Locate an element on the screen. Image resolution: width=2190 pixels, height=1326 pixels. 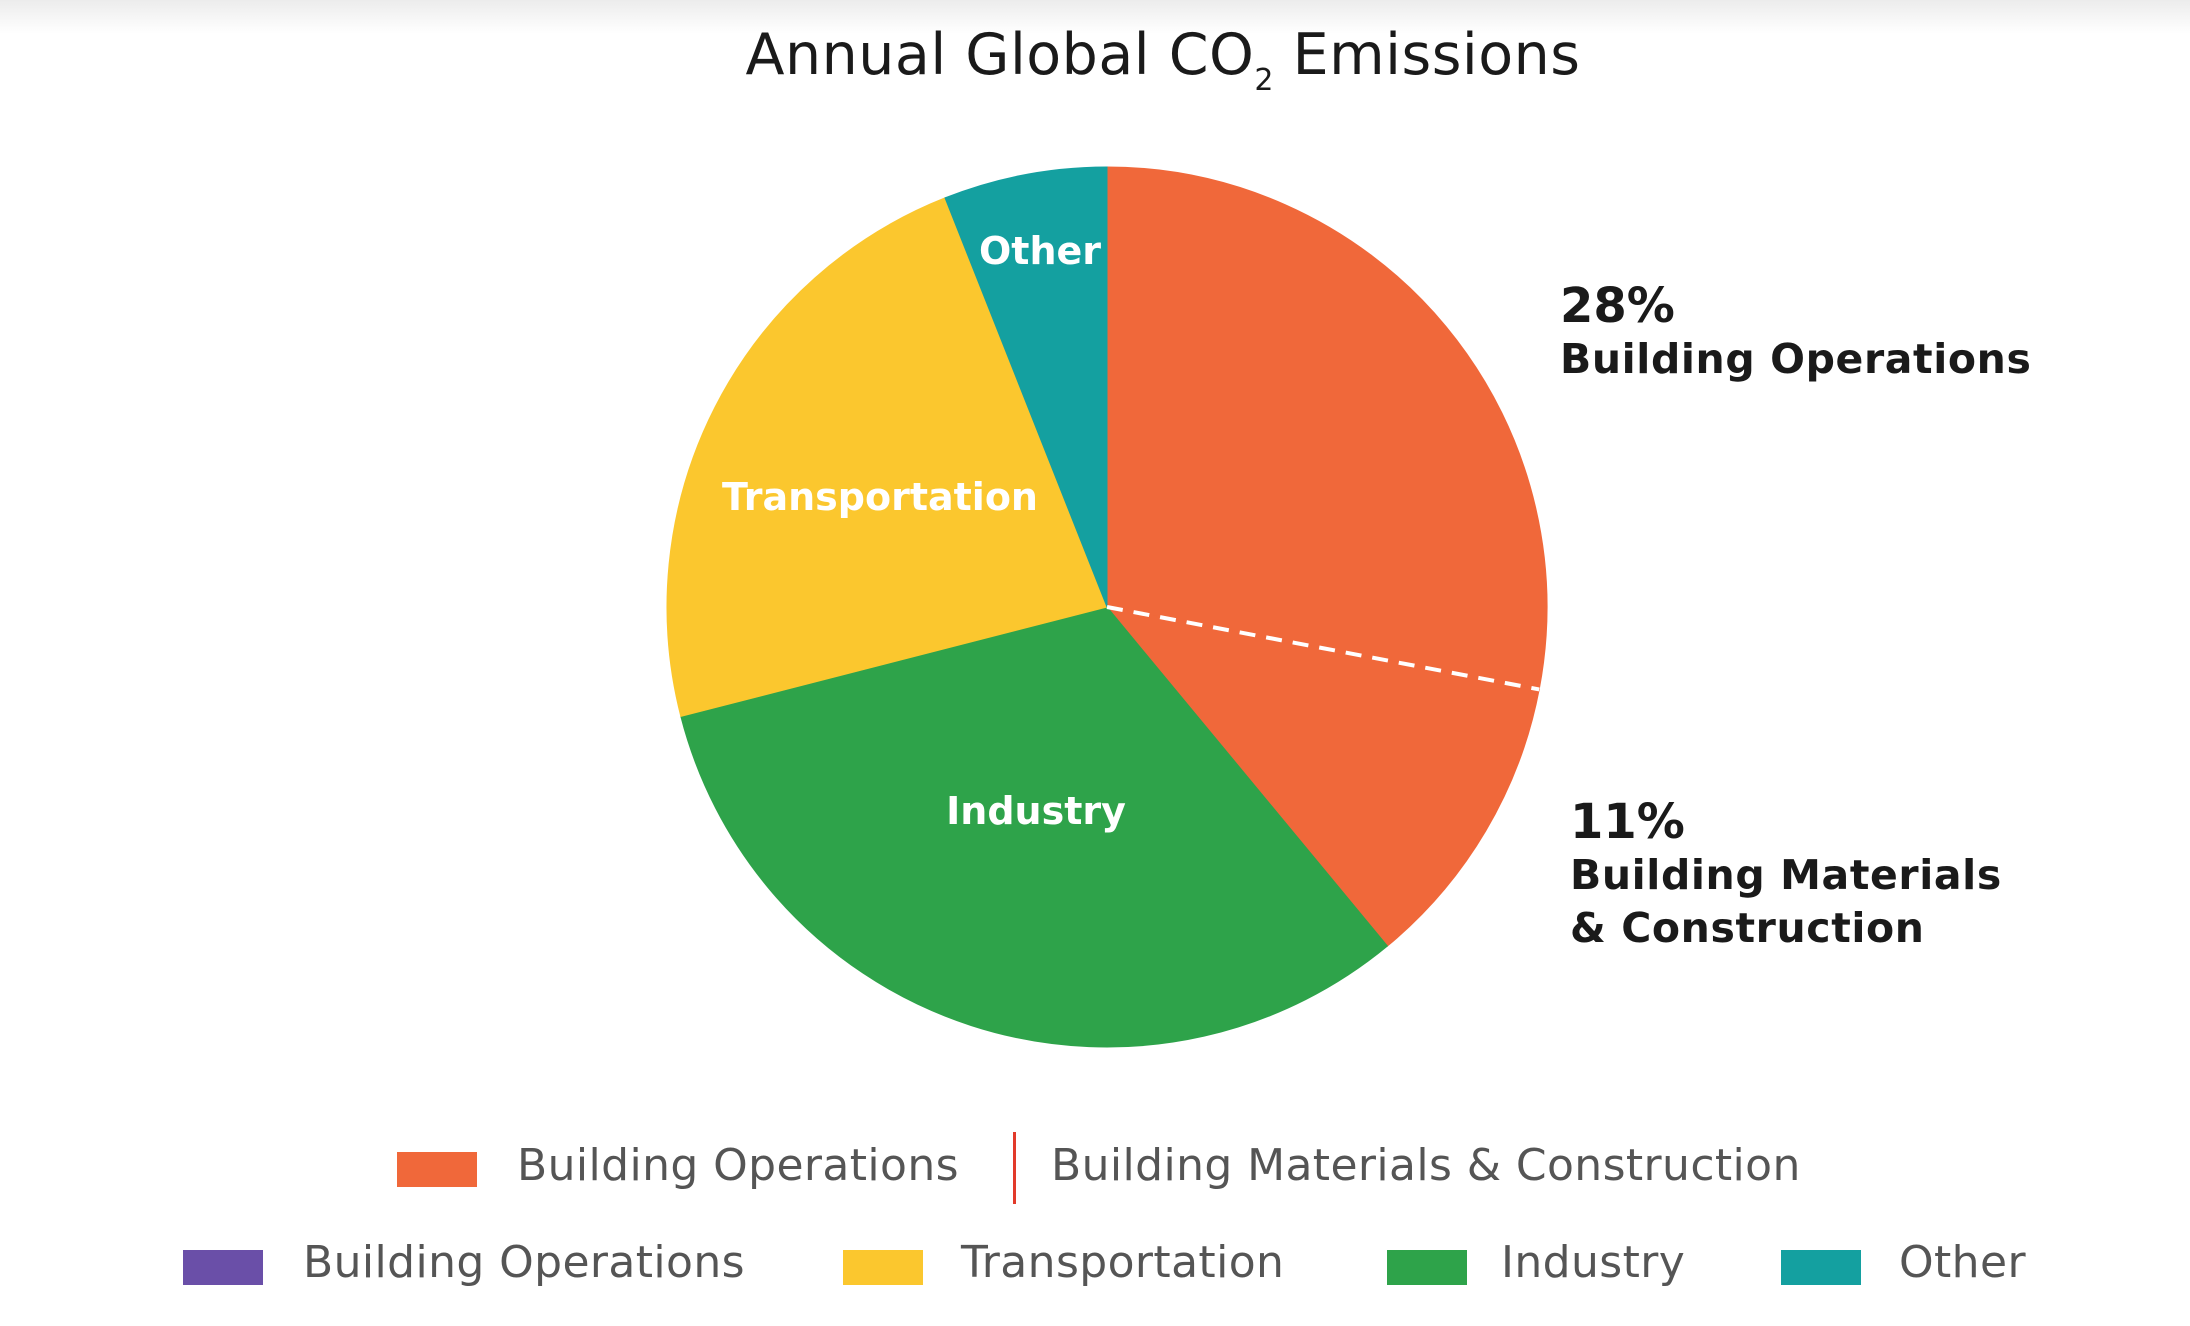
top-shade is located at coordinates (1095, 17).